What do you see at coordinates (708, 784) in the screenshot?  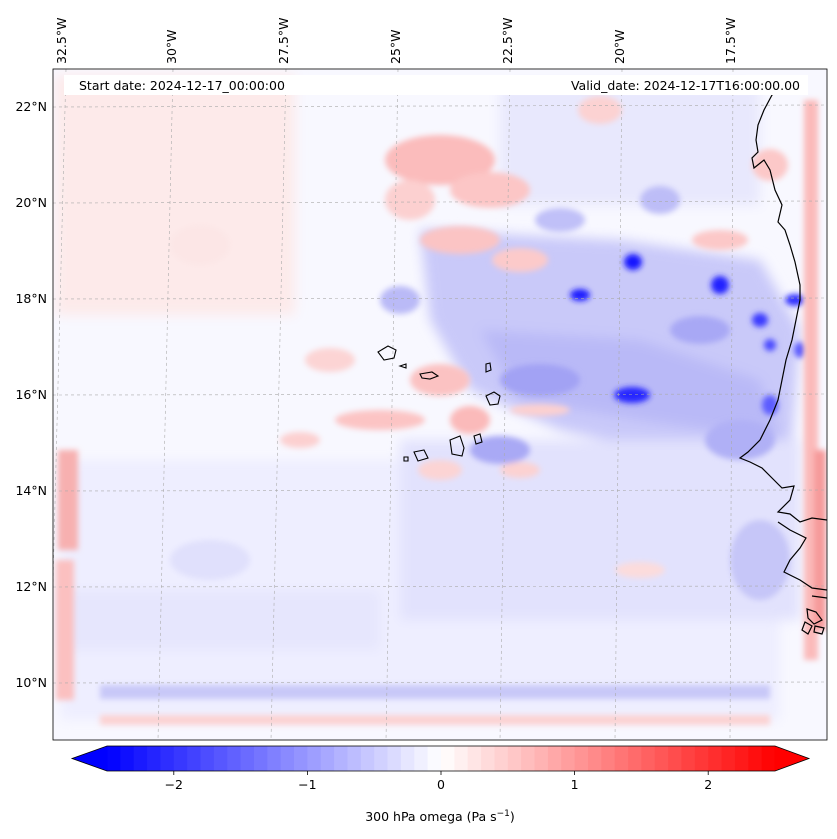 I see `colorbar-tick-label: 2` at bounding box center [708, 784].